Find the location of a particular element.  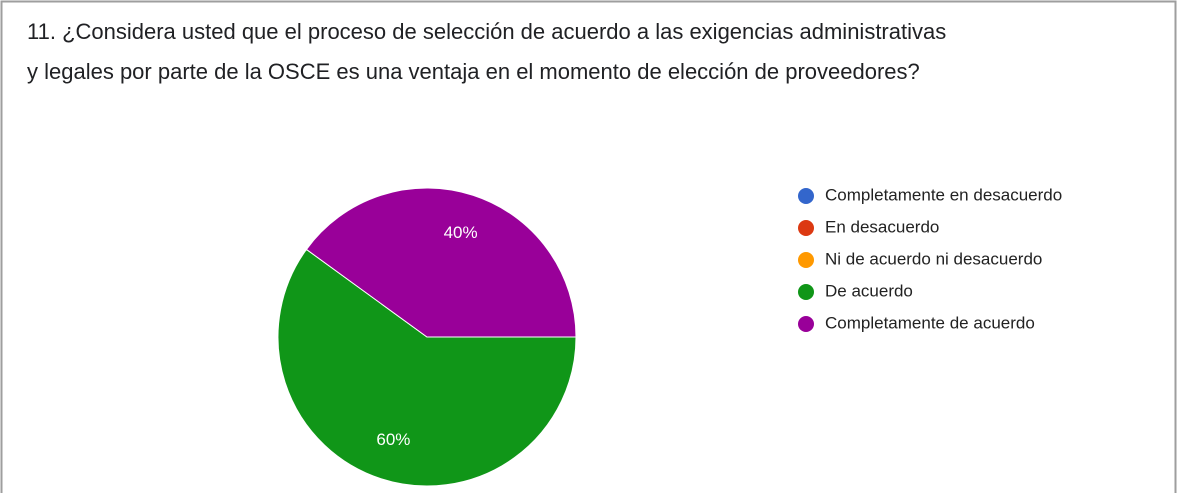

value-label: 40% is located at coordinates (461, 232).